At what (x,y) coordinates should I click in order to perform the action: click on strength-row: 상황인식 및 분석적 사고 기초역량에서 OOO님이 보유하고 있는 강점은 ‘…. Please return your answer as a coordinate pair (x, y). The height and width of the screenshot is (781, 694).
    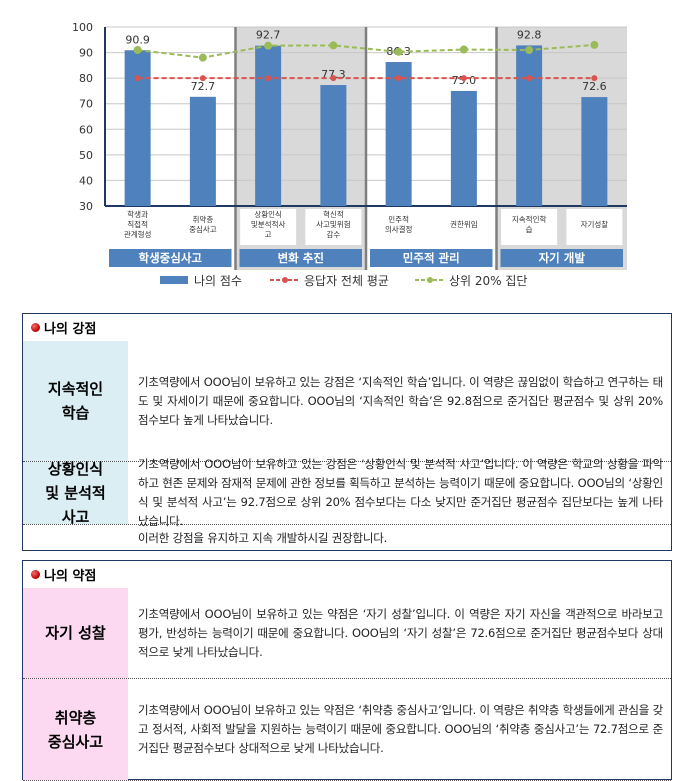
    Looking at the image, I should click on (347, 492).